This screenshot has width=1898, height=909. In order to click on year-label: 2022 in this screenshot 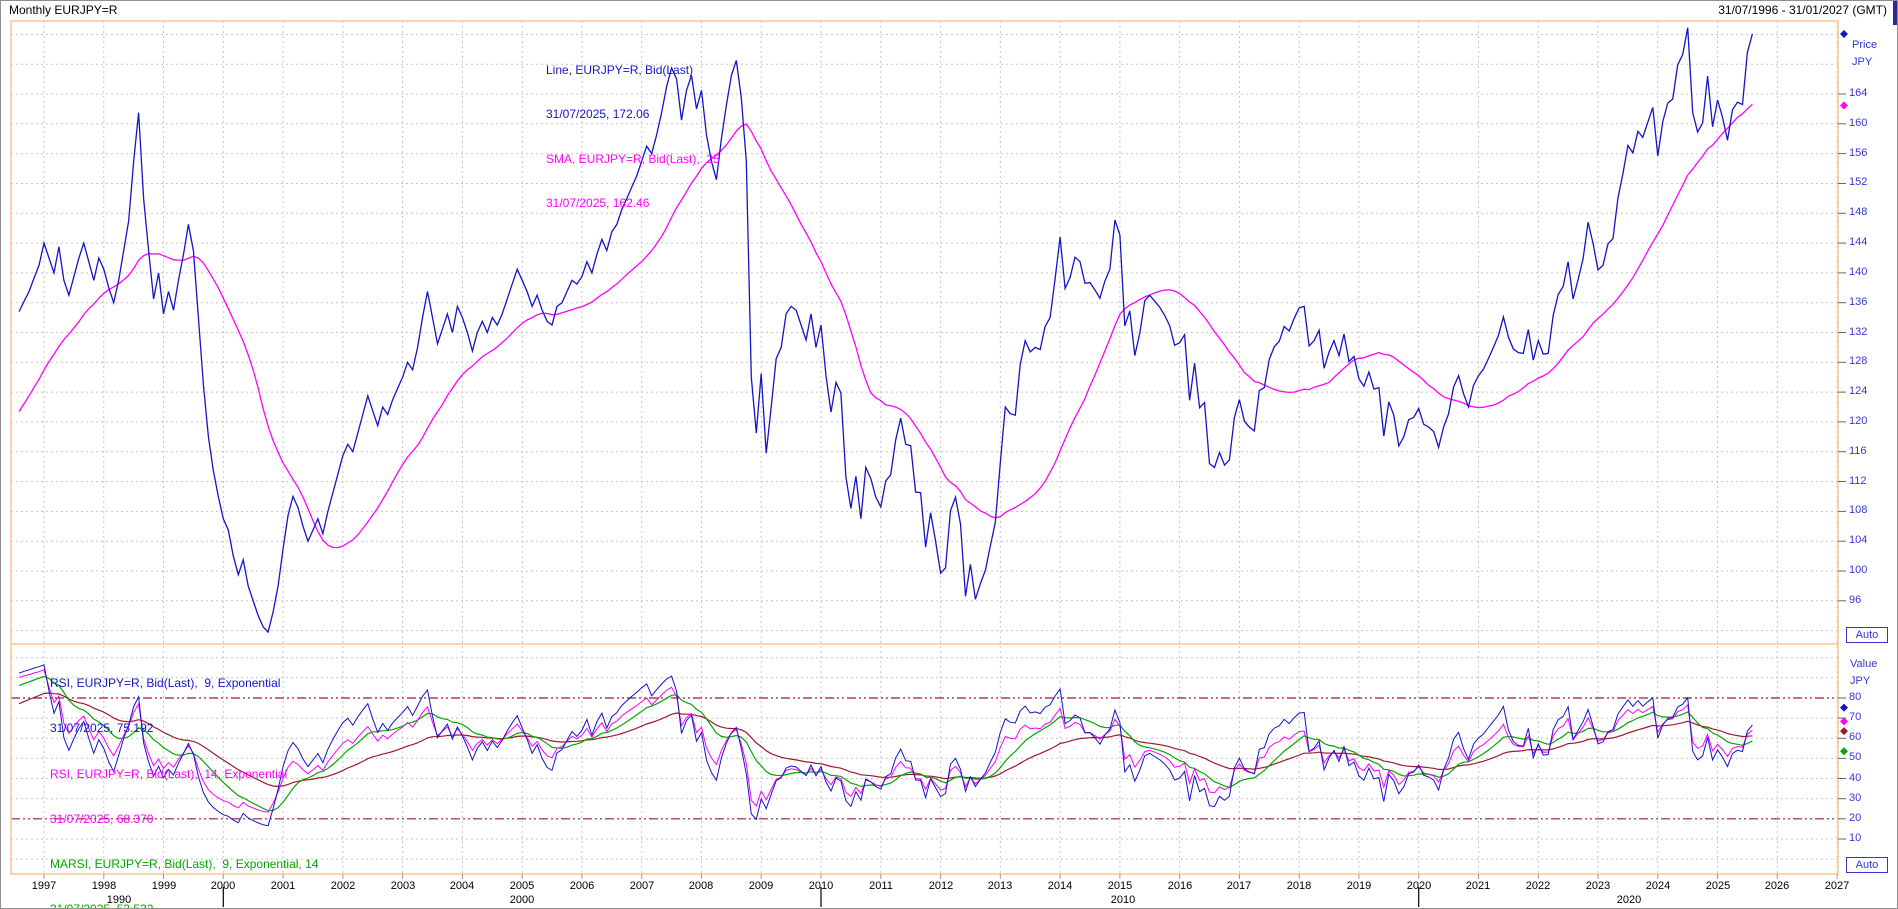, I will do `click(1538, 886)`.